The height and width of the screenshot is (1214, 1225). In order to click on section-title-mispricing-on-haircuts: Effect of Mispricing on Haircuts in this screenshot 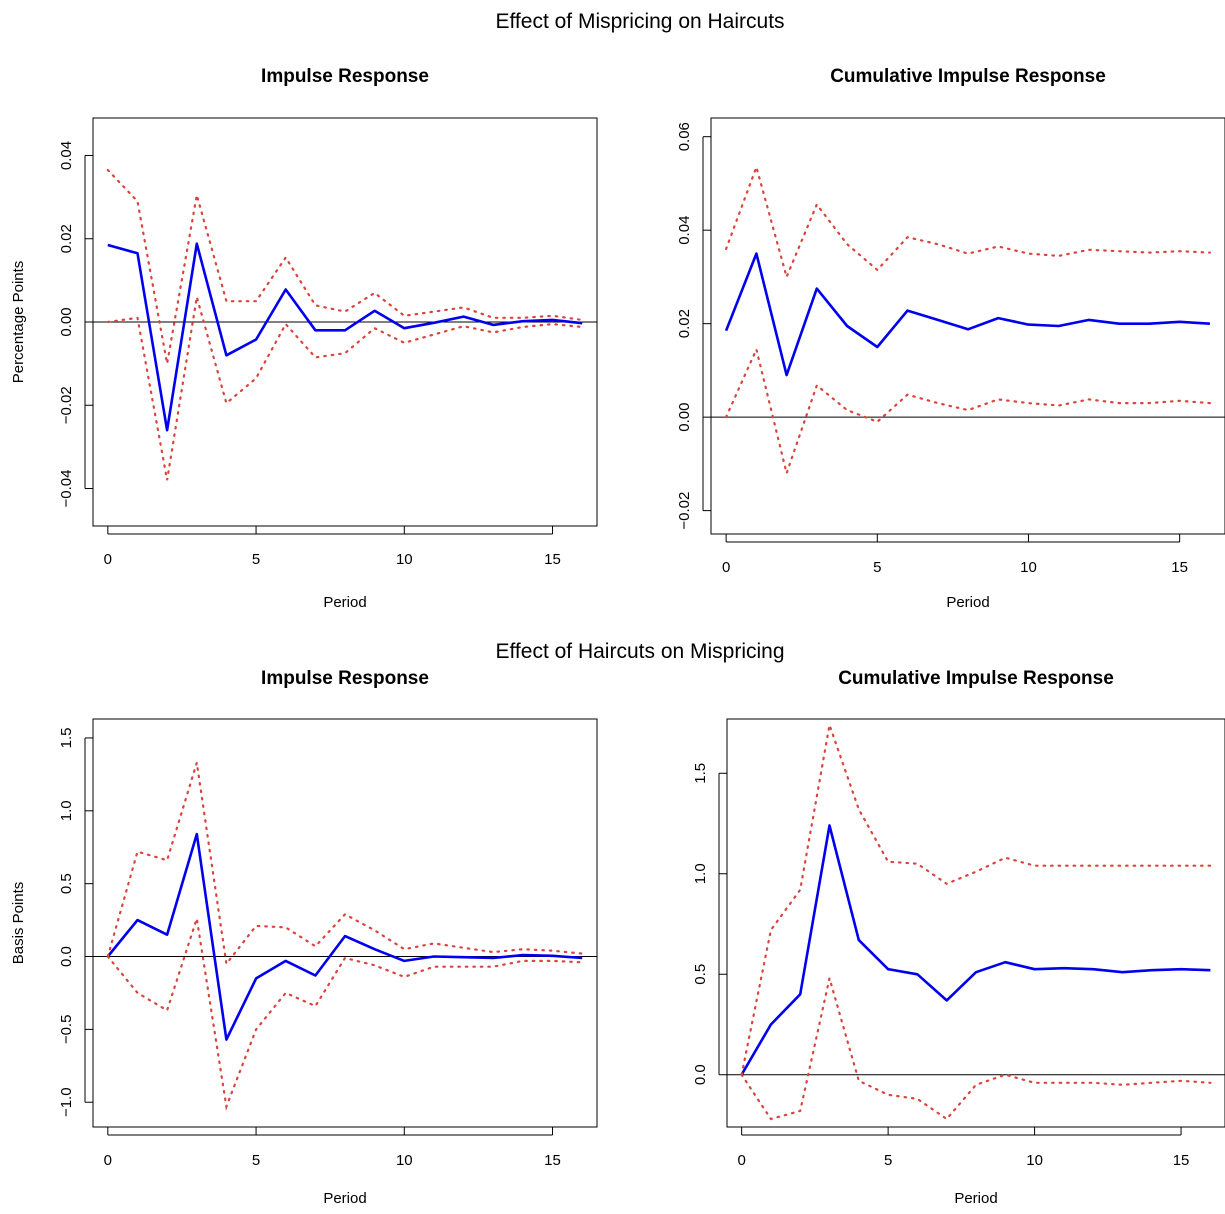, I will do `click(639, 21)`.